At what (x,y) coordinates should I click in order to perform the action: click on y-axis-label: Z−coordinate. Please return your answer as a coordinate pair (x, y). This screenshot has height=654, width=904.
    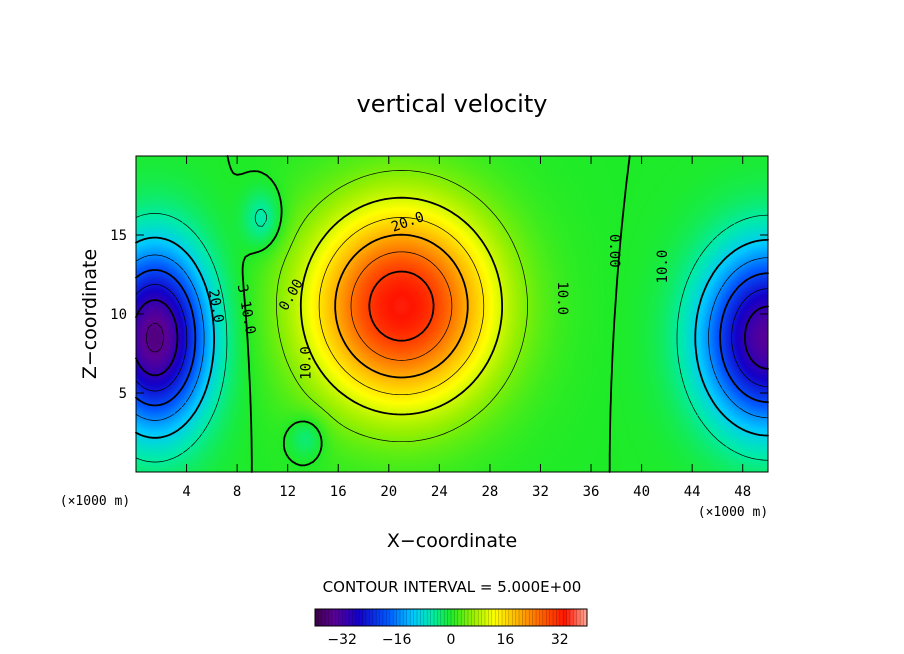
    Looking at the image, I should click on (90, 314).